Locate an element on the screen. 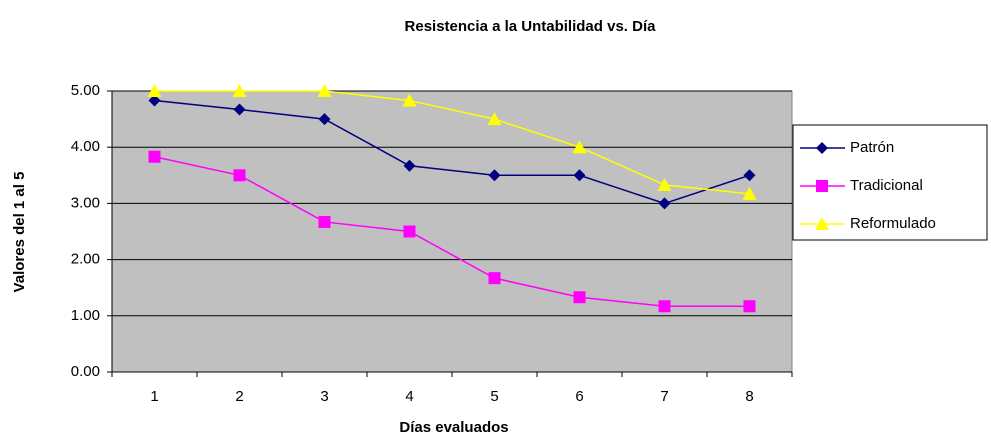 This screenshot has height=438, width=991. x-tick-label: 8 is located at coordinates (749, 396).